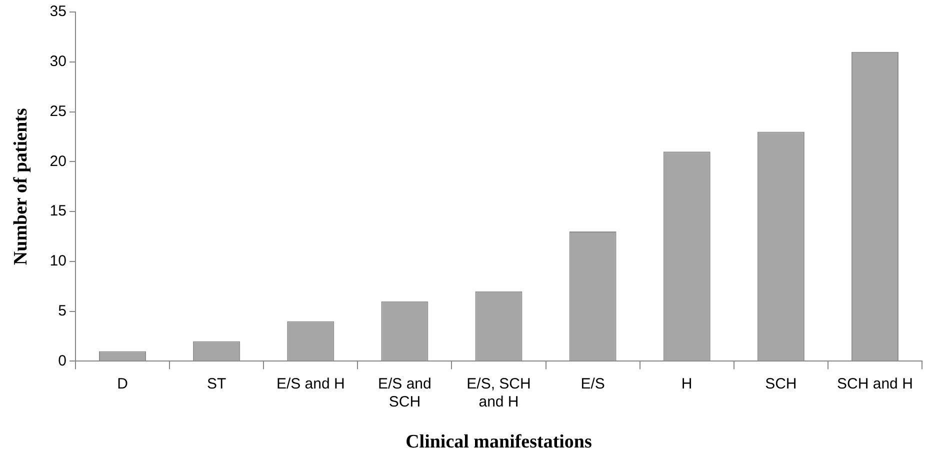 This screenshot has height=462, width=930. What do you see at coordinates (216, 383) in the screenshot?
I see `x-tick-label: ST` at bounding box center [216, 383].